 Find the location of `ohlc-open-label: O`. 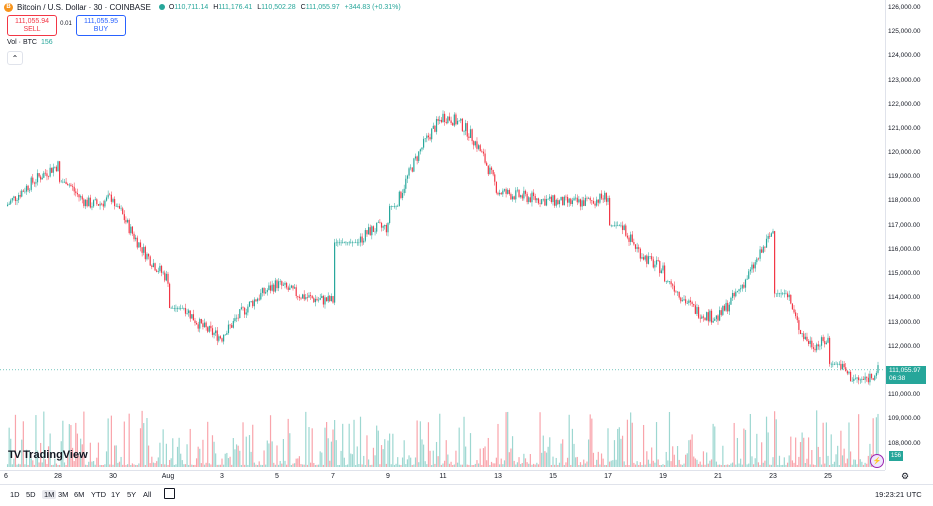

ohlc-open-label: O is located at coordinates (171, 7).